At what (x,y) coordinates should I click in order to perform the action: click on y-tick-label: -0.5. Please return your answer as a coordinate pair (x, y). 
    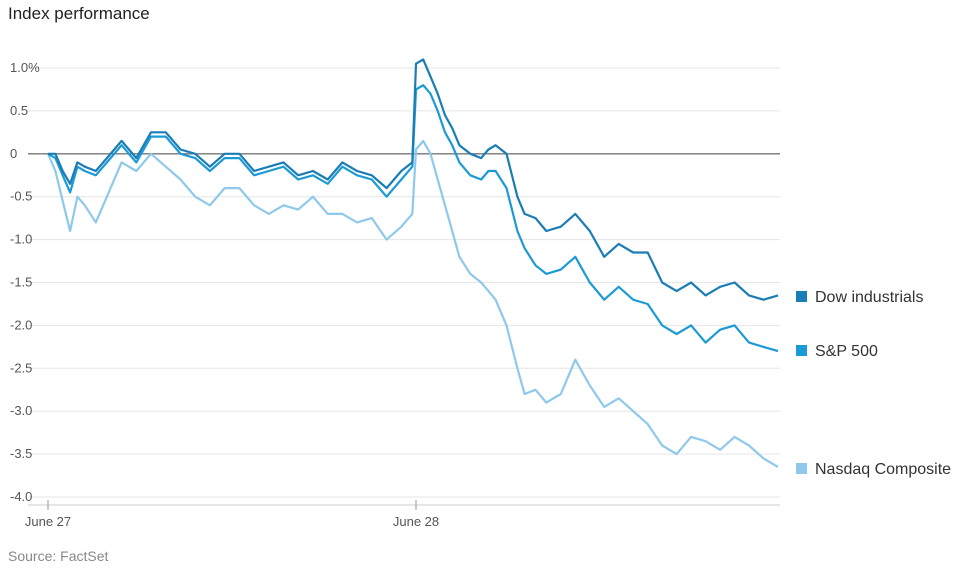
    Looking at the image, I should click on (21, 196).